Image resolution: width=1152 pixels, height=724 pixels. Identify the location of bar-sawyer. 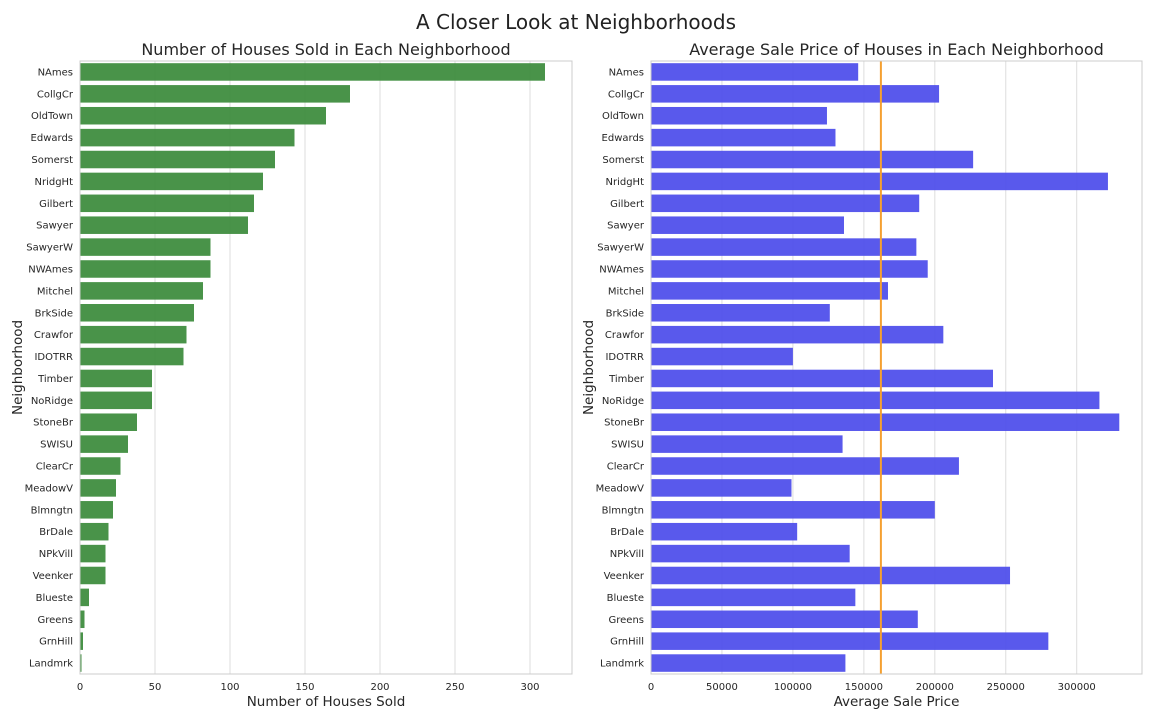
(164, 225).